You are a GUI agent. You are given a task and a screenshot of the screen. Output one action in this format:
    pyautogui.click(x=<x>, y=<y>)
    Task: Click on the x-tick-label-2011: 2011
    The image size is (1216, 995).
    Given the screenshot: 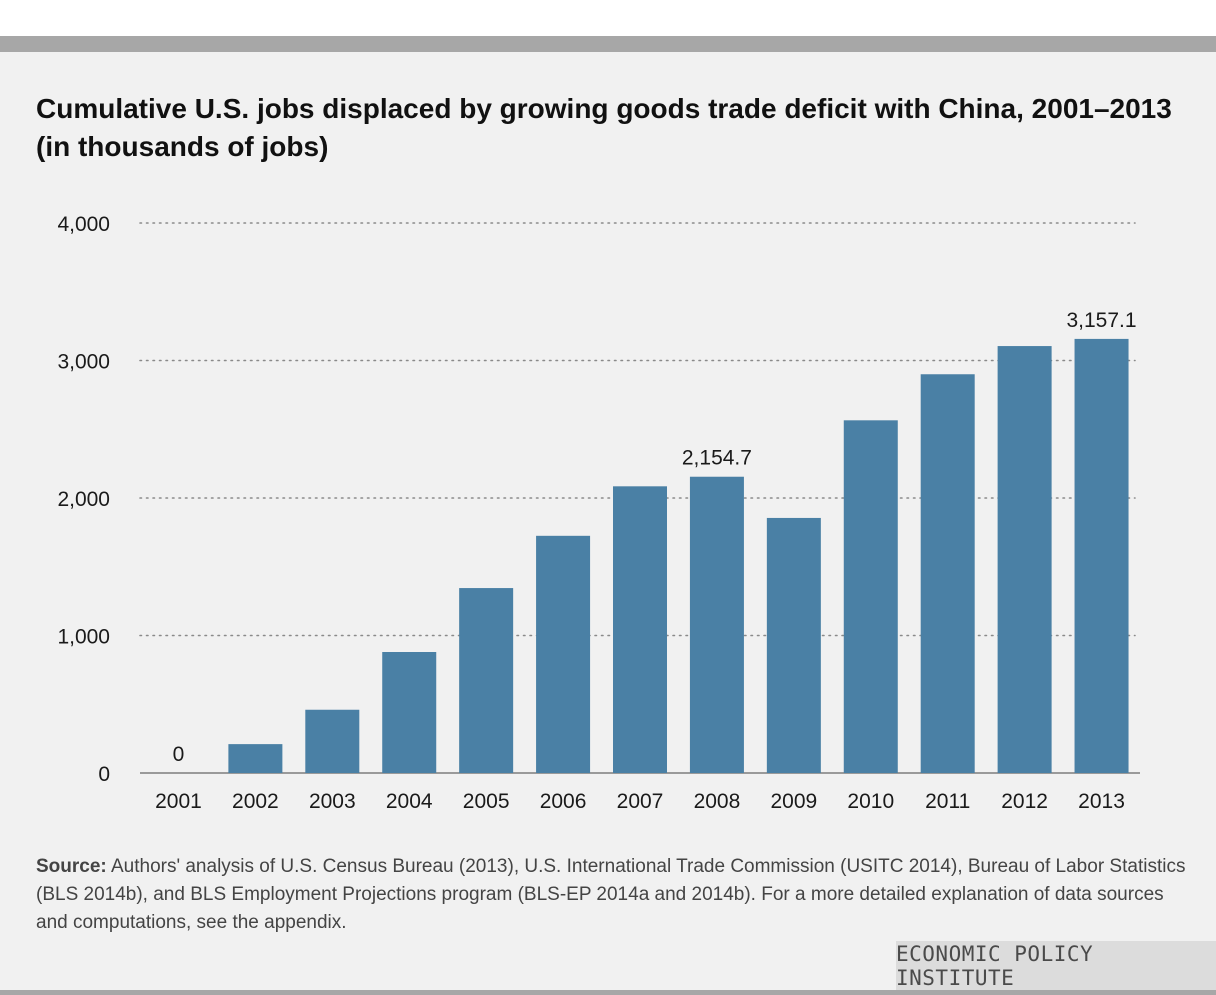 What is the action you would take?
    pyautogui.click(x=947, y=801)
    